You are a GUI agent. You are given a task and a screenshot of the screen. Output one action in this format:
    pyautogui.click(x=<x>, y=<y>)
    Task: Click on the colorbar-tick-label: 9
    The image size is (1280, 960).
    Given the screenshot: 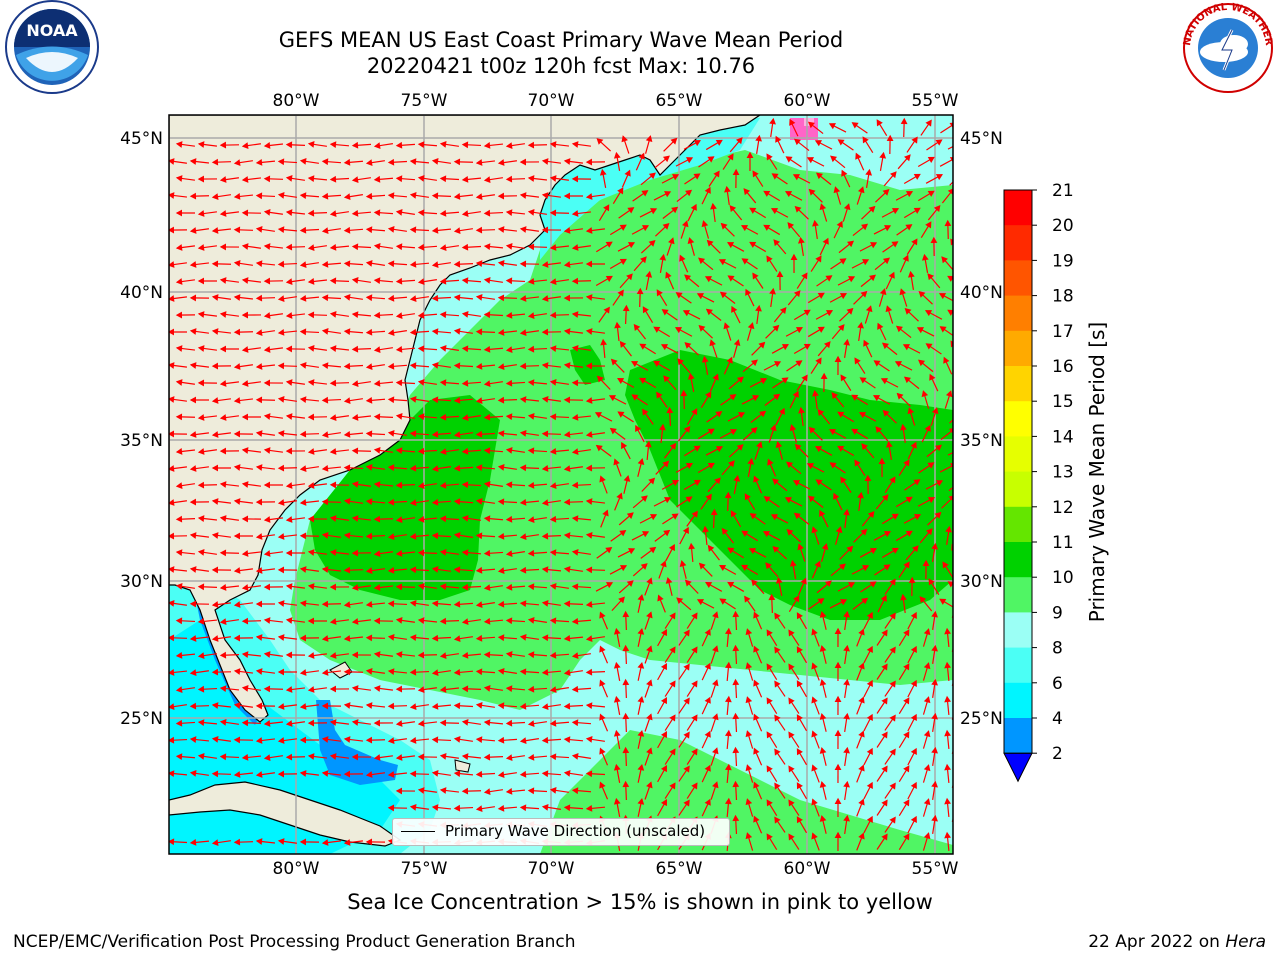 What is the action you would take?
    pyautogui.click(x=1057, y=613)
    